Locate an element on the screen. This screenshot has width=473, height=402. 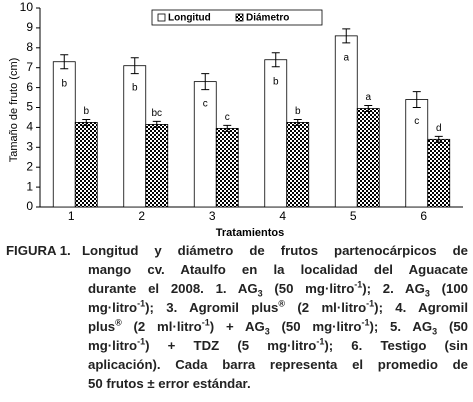
x-tick-label: 5 is located at coordinates (353, 216).